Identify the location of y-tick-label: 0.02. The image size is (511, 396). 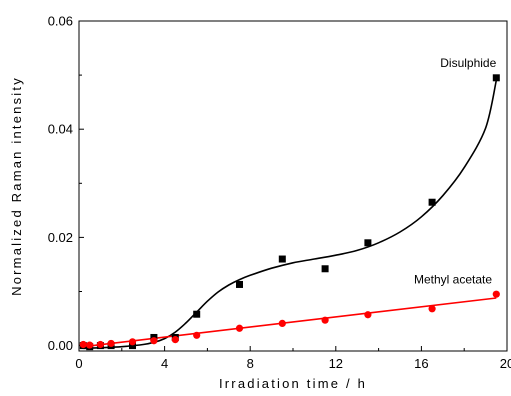
(60, 237).